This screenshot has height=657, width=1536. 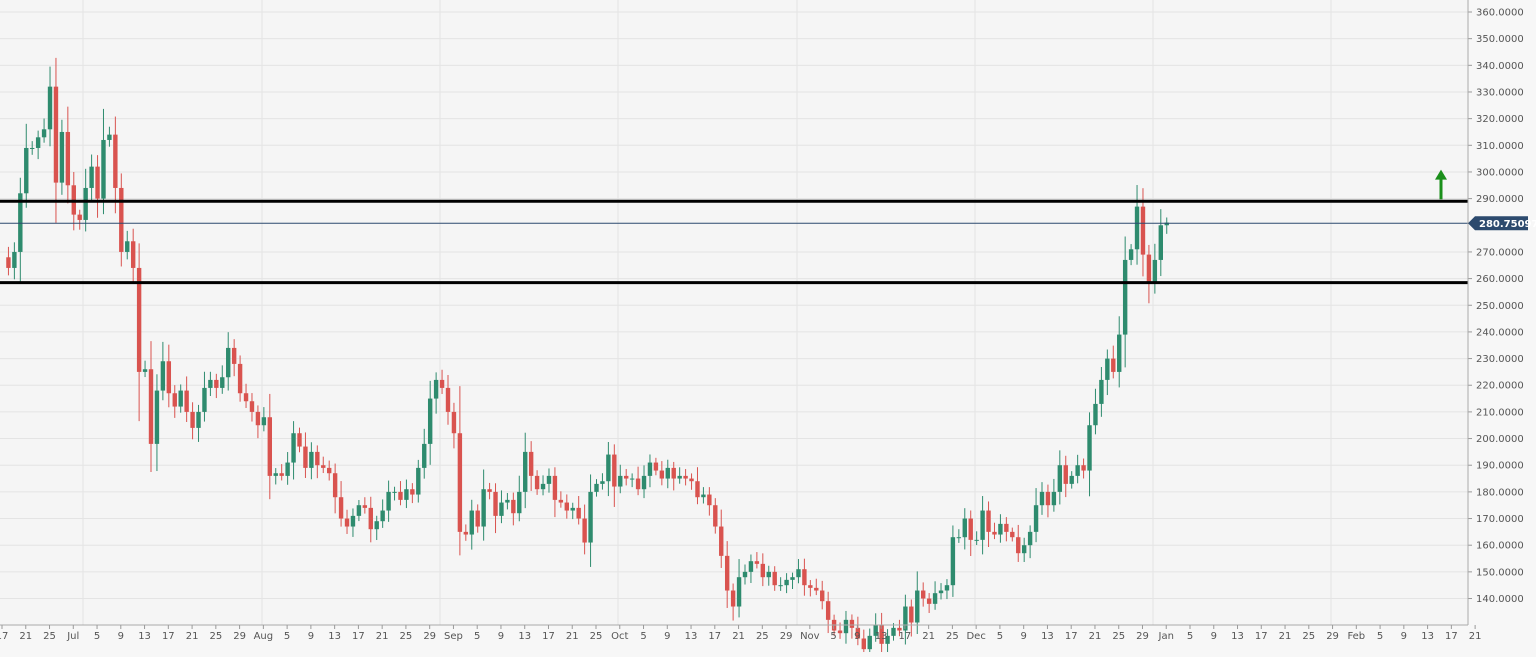 What do you see at coordinates (1142, 636) in the screenshot?
I see `x-tick-label: 29` at bounding box center [1142, 636].